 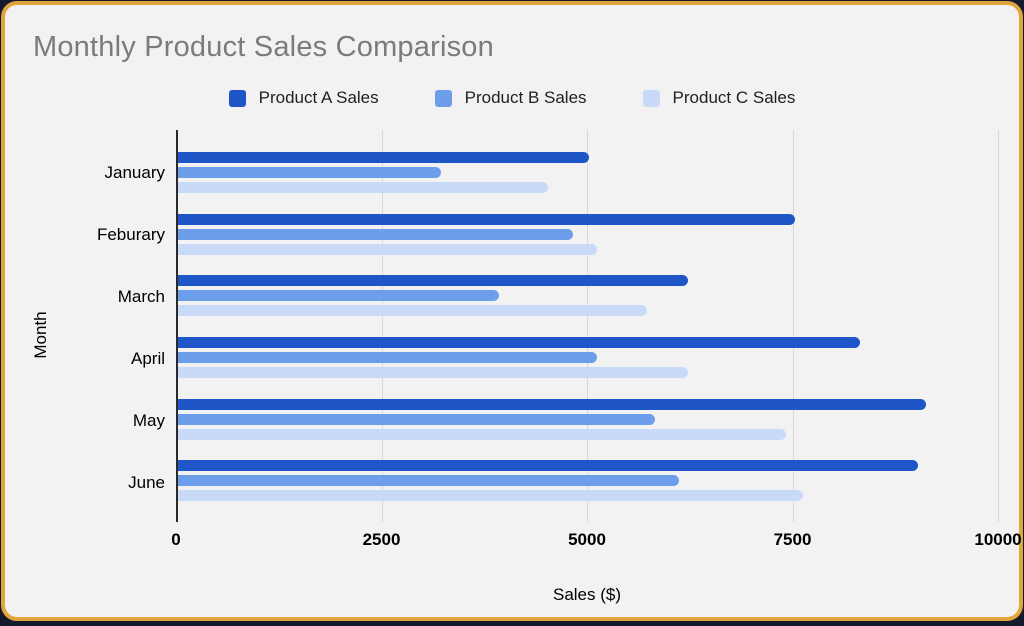 I want to click on x-tick-label-10000: 10000, so click(x=998, y=539).